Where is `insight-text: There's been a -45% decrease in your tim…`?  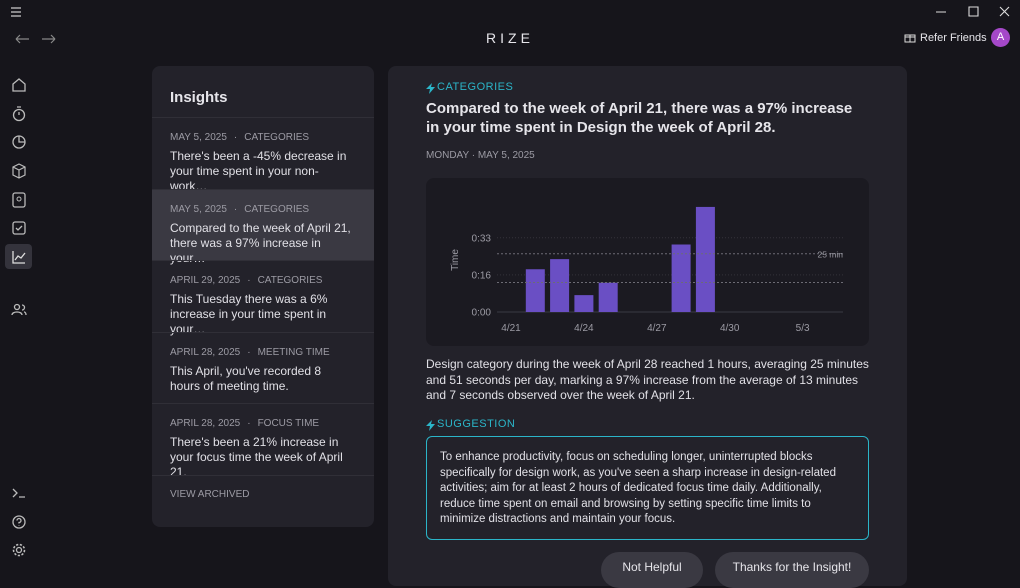 insight-text: There's been a -45% decrease in your tim… is located at coordinates (258, 171).